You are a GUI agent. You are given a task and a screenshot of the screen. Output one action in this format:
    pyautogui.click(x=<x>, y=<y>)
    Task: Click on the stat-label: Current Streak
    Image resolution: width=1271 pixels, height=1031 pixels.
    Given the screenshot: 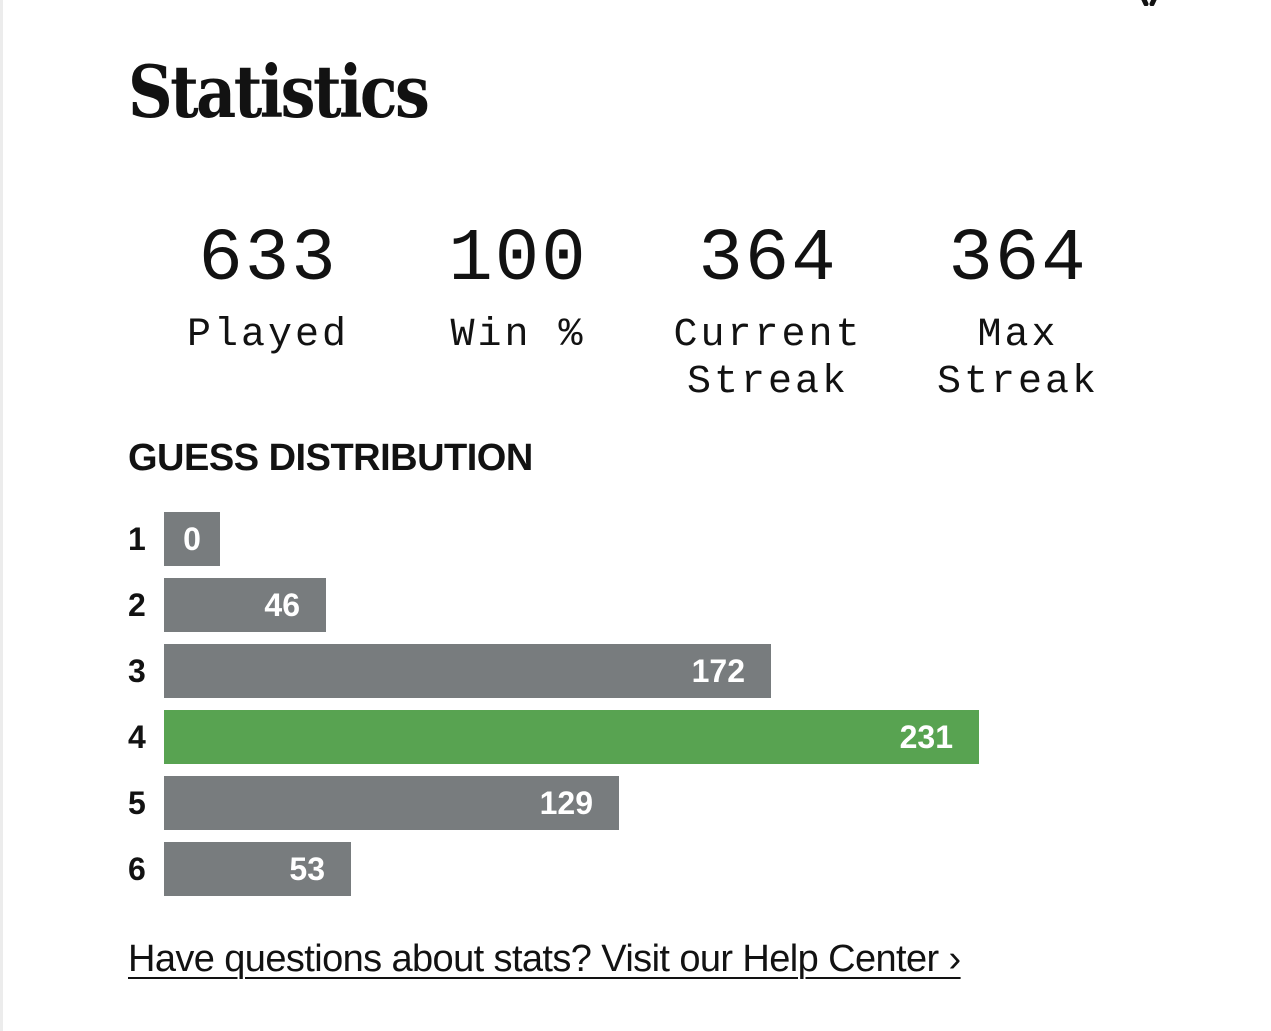 What is the action you would take?
    pyautogui.click(x=768, y=359)
    